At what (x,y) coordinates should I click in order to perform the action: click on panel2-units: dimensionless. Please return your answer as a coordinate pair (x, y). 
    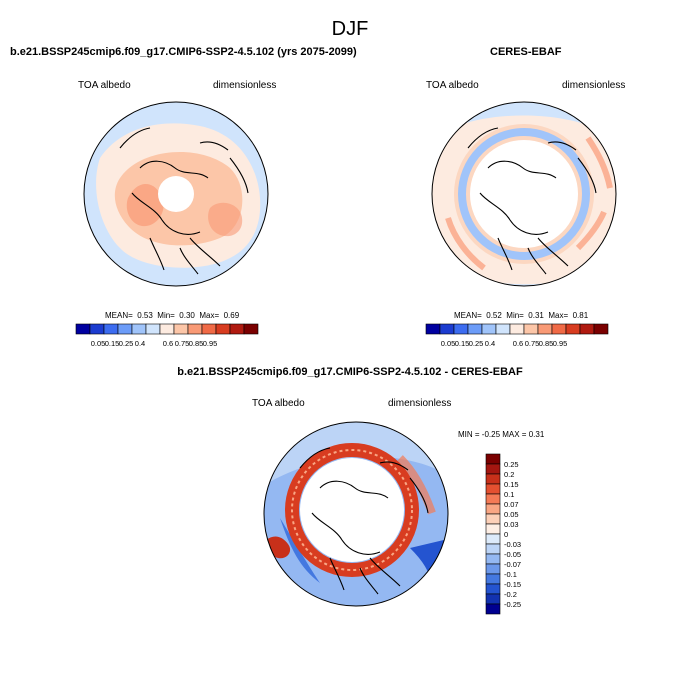
    Looking at the image, I should click on (594, 85).